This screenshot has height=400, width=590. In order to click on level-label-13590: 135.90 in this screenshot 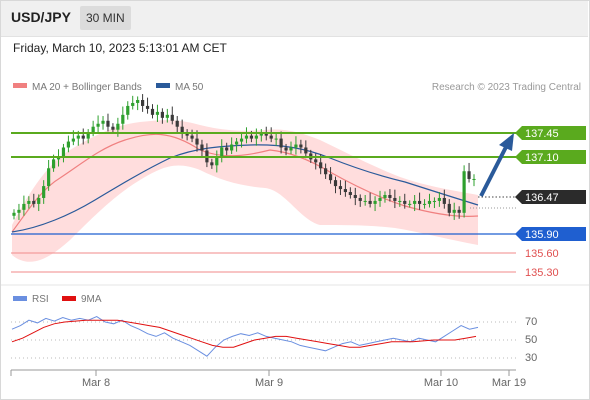, I will do `click(550, 234)`.